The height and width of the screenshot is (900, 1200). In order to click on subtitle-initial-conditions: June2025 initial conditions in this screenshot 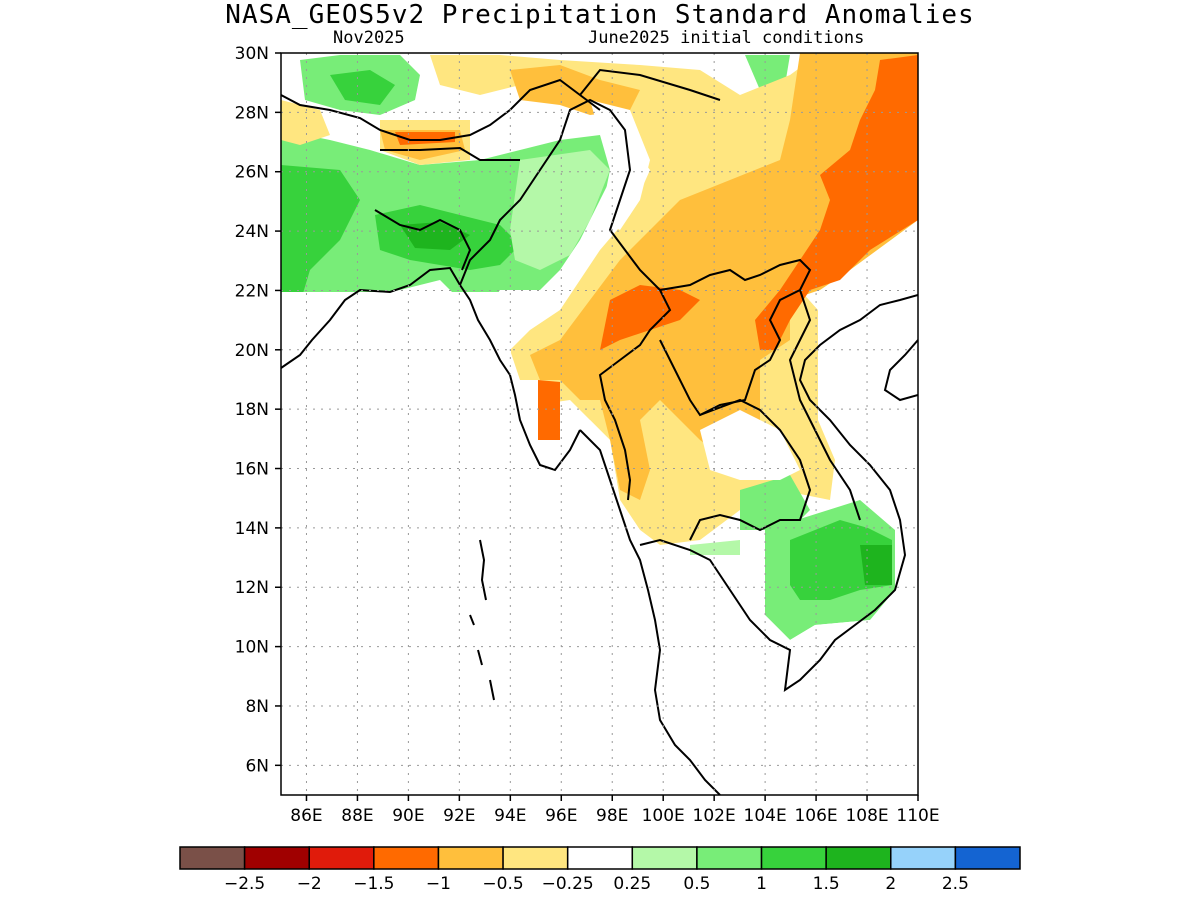, I will do `click(726, 38)`.